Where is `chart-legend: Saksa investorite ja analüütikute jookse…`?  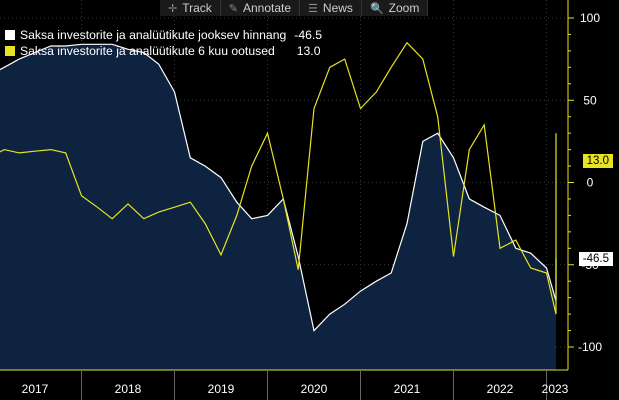 chart-legend: Saksa investorite ja analüütikute jookse… is located at coordinates (163, 43).